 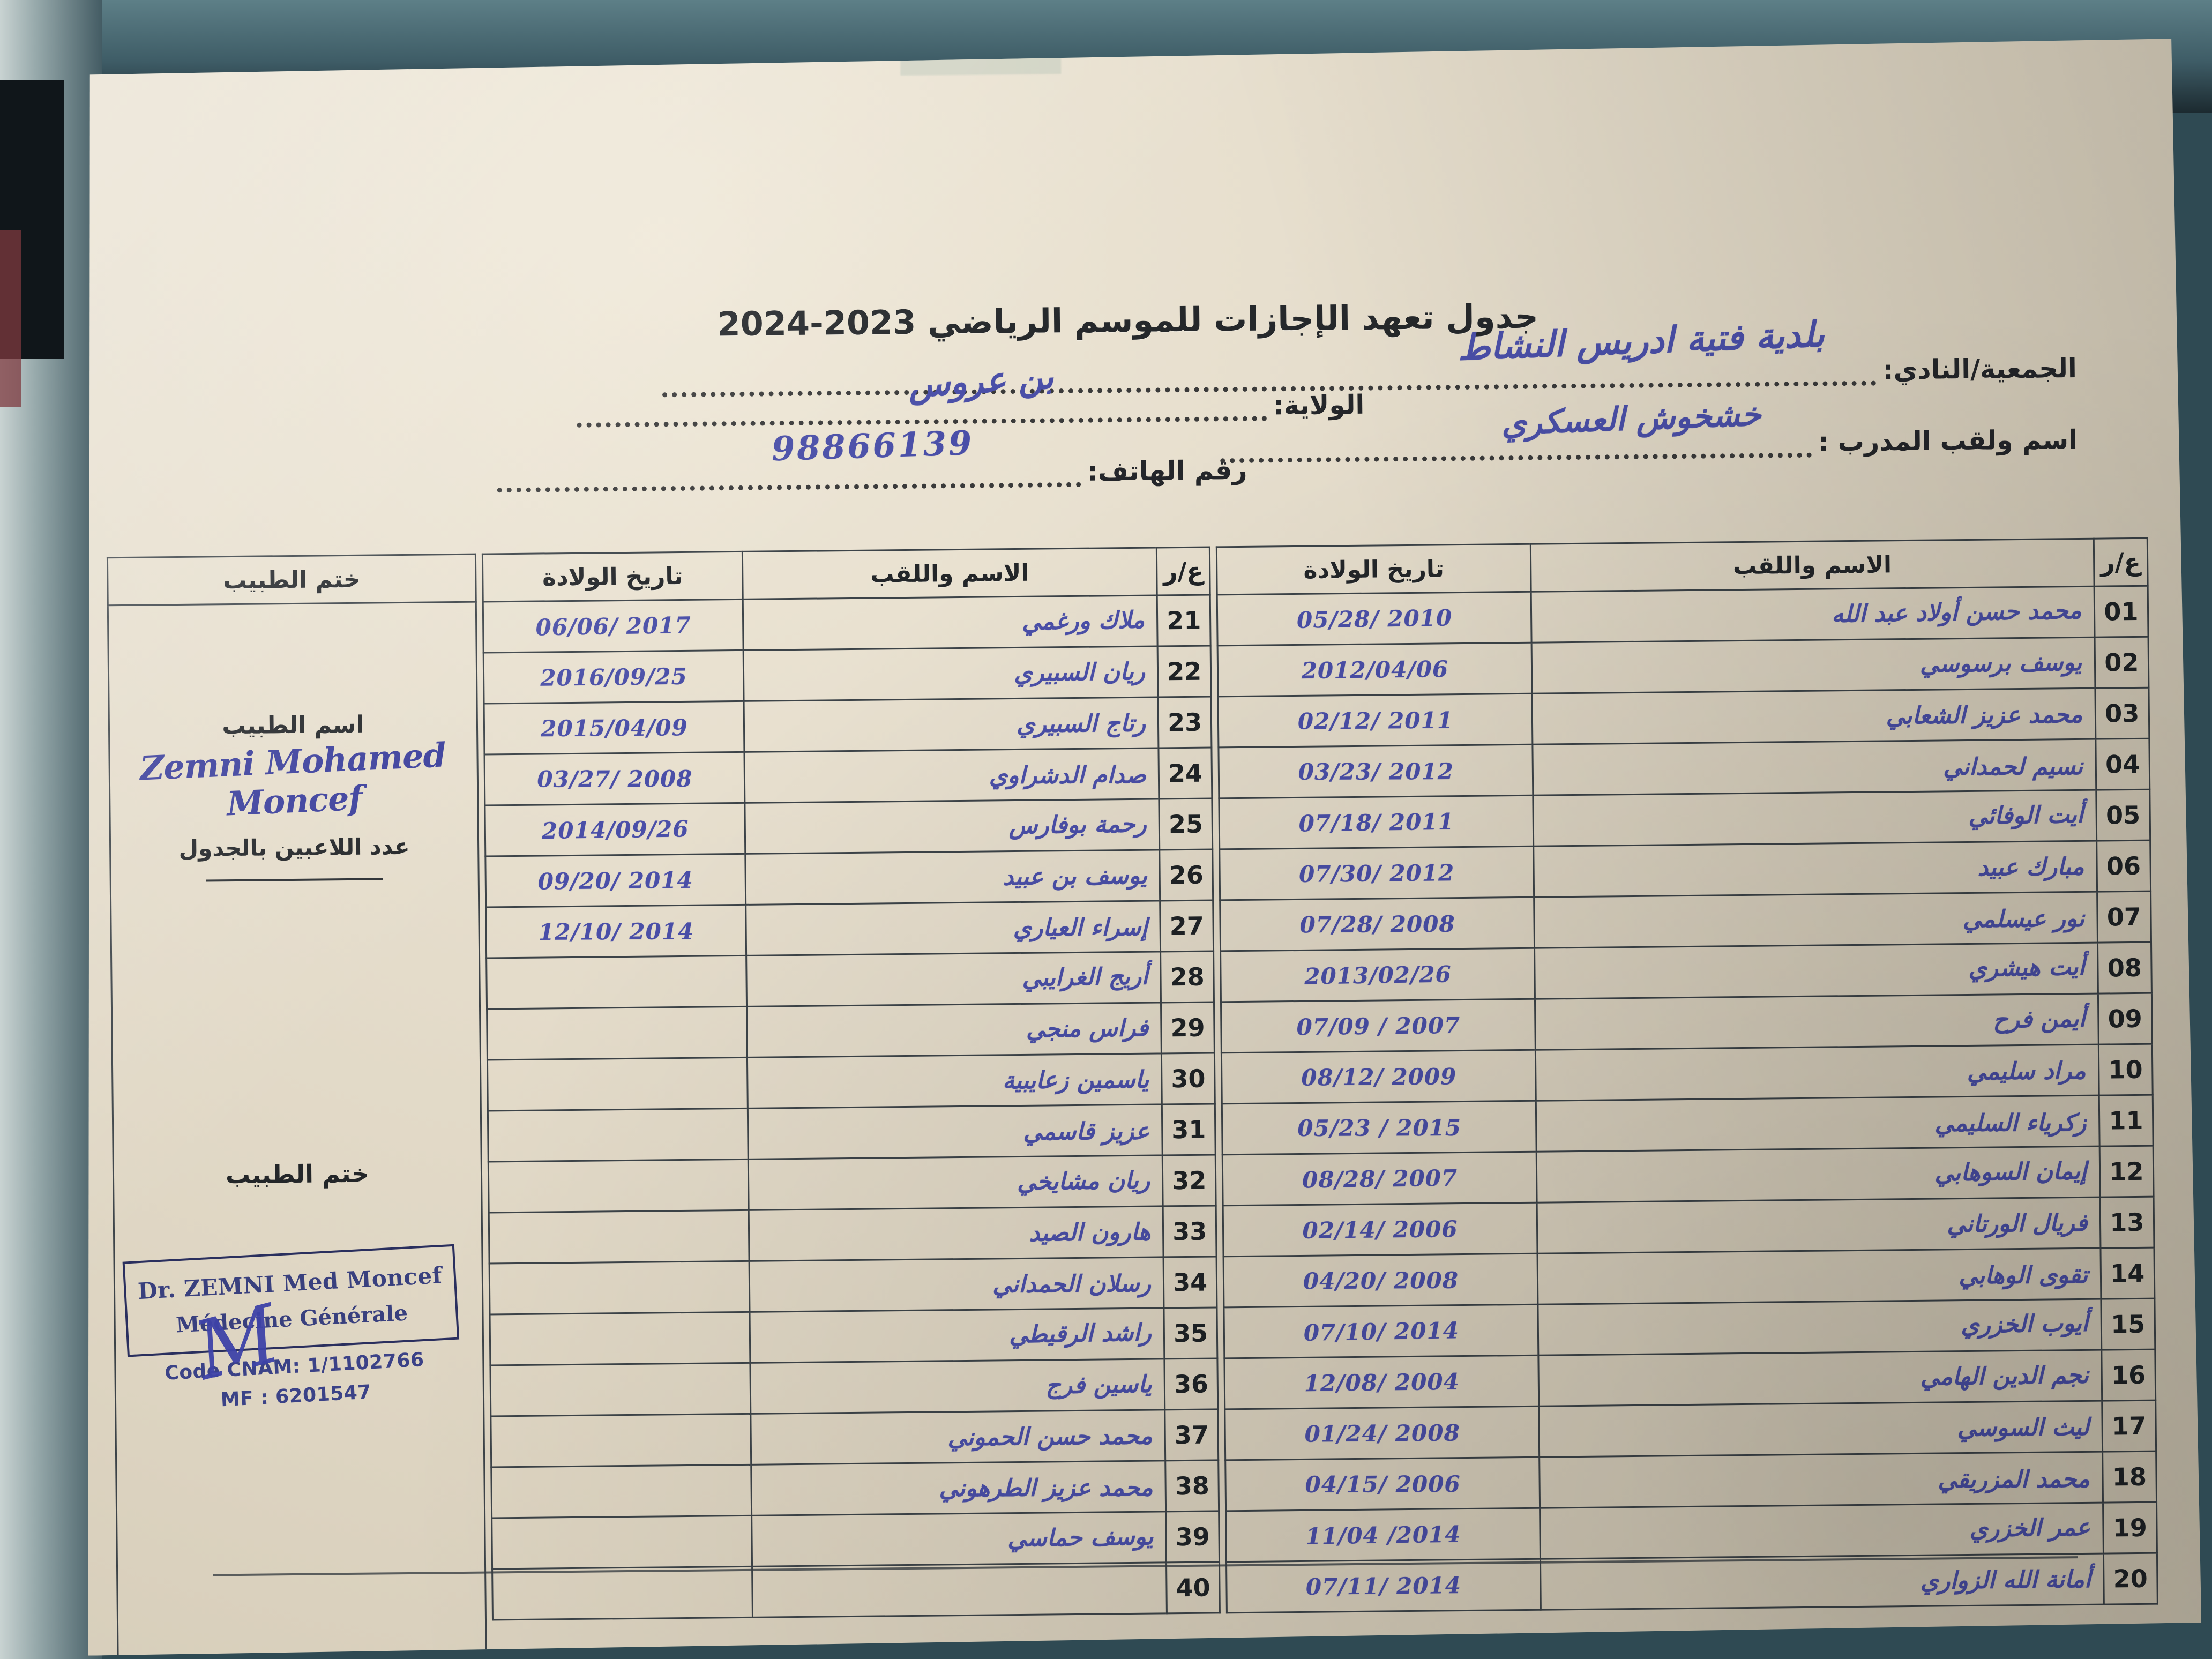 I want to click on club-field-row: الجمعية/النادي:, so click(x=1369, y=375).